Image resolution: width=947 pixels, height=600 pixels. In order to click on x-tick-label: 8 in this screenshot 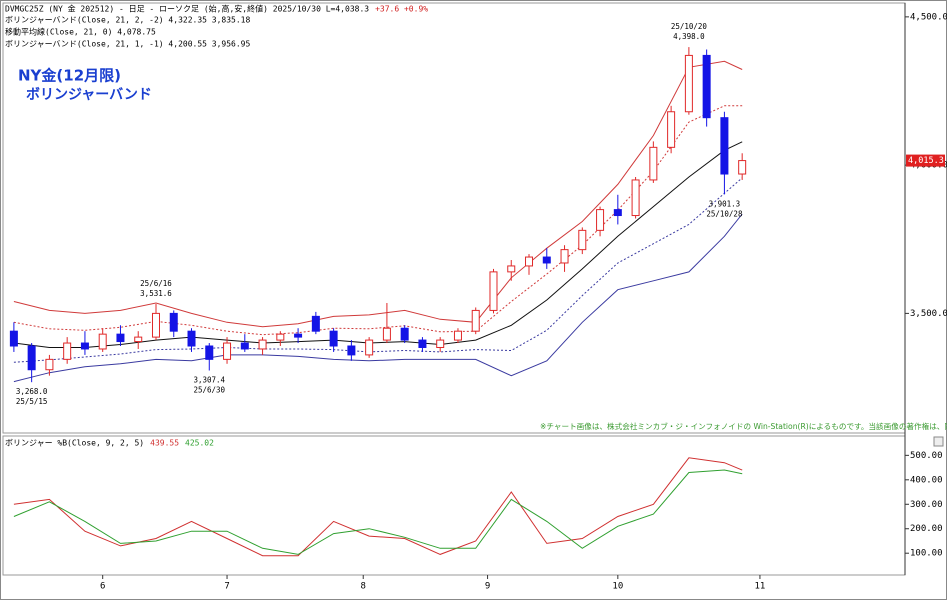, I will do `click(363, 587)`.